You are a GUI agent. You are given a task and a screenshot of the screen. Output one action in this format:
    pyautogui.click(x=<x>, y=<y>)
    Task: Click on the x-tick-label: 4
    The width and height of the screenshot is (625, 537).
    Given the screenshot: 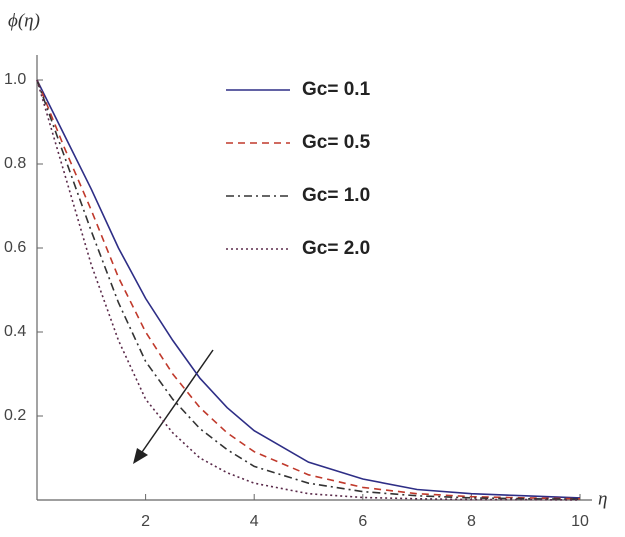 What is the action you would take?
    pyautogui.click(x=254, y=521)
    